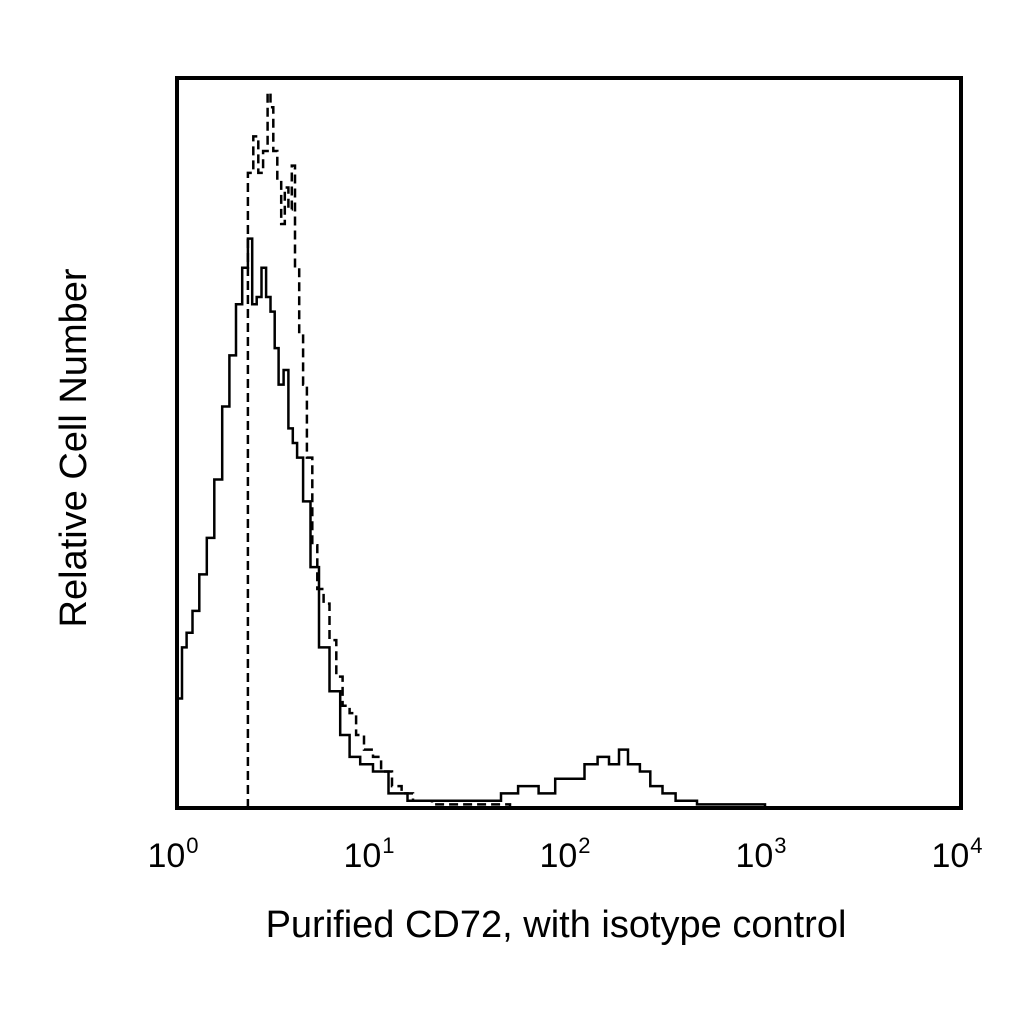  I want to click on y-axis-label: Relative Cell Number, so click(74, 447).